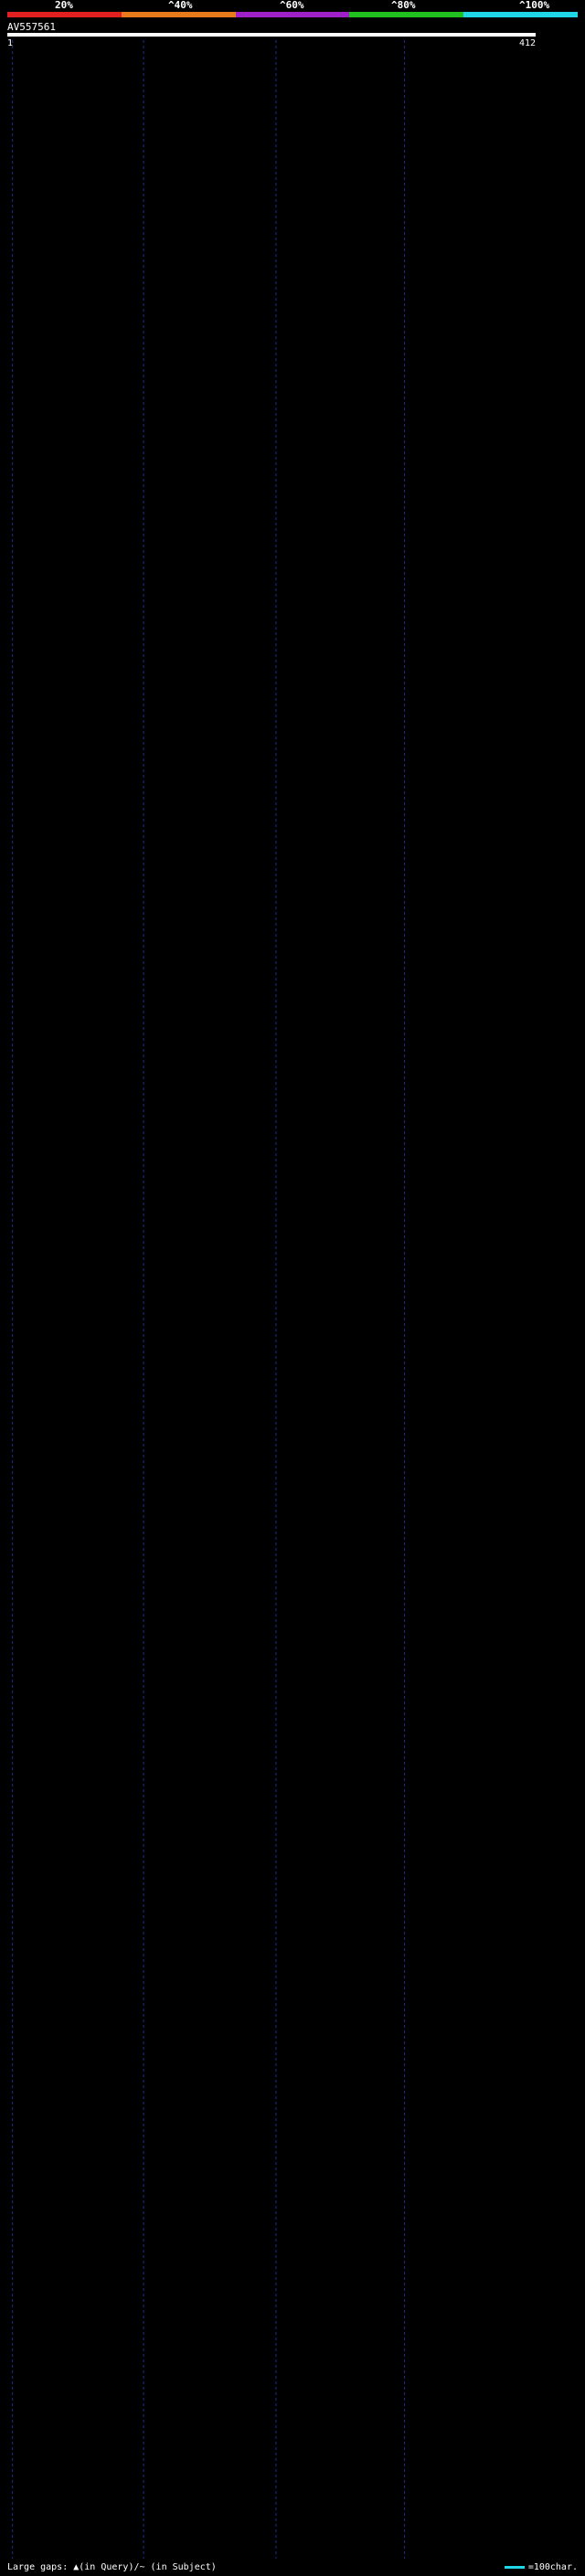 The width and height of the screenshot is (585, 2576). I want to click on ruler-end-label: 412, so click(527, 43).